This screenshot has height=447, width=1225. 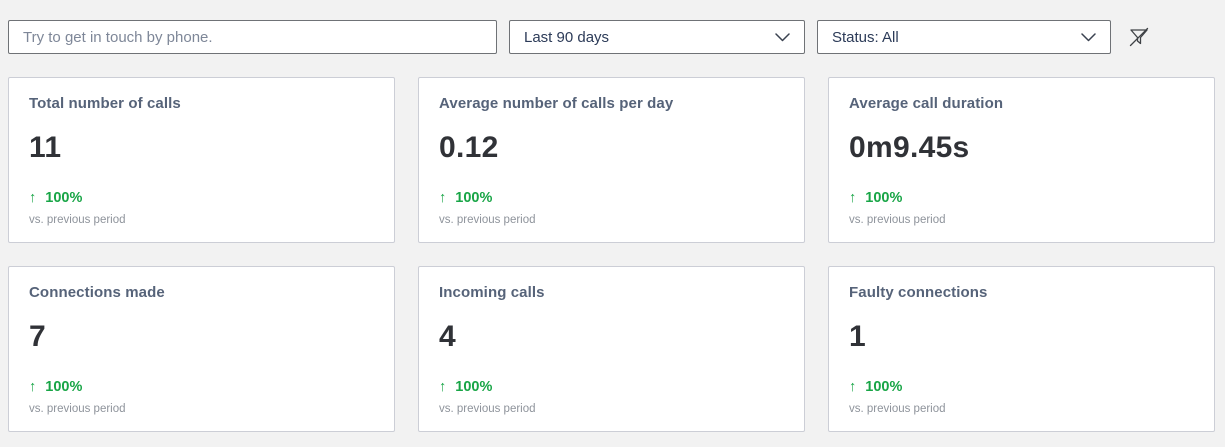 What do you see at coordinates (657, 37) in the screenshot?
I see `date-range-select: Last 90 days` at bounding box center [657, 37].